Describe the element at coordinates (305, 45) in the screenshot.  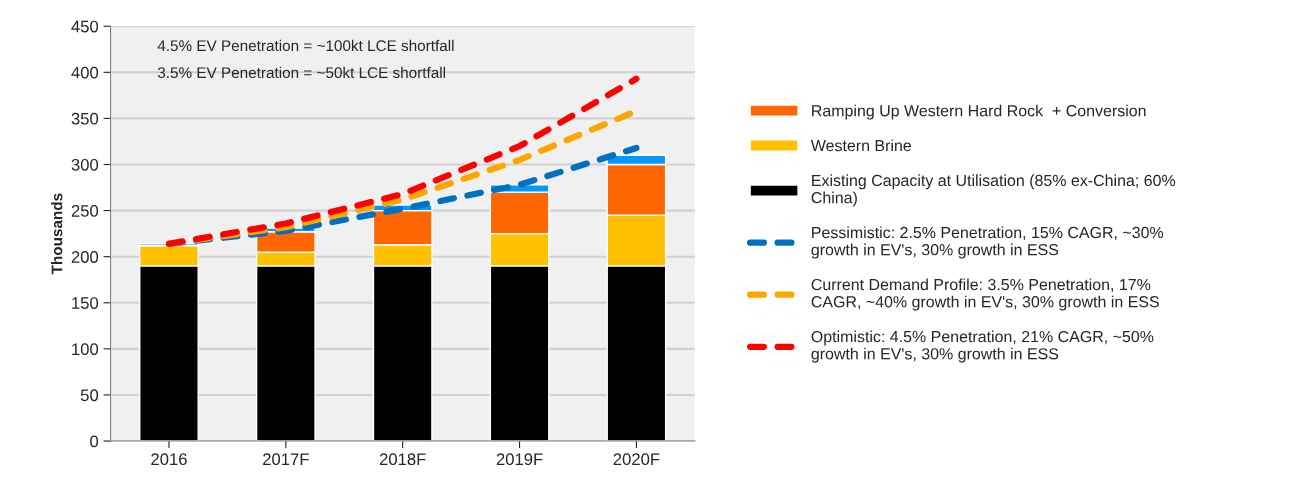
I see `annotation: 4.5% EV Penetration = ~100kt LCE shortfall` at that location.